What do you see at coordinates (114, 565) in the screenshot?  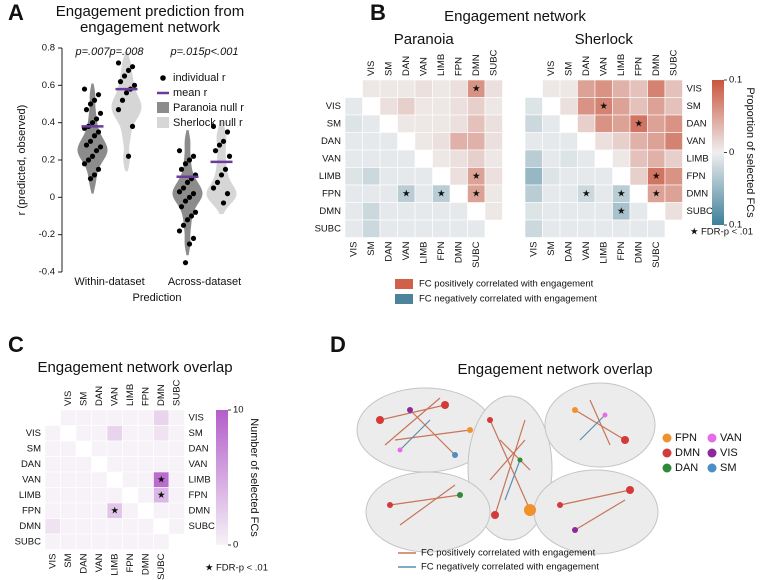 I see `bottom-label: LIMB` at bounding box center [114, 565].